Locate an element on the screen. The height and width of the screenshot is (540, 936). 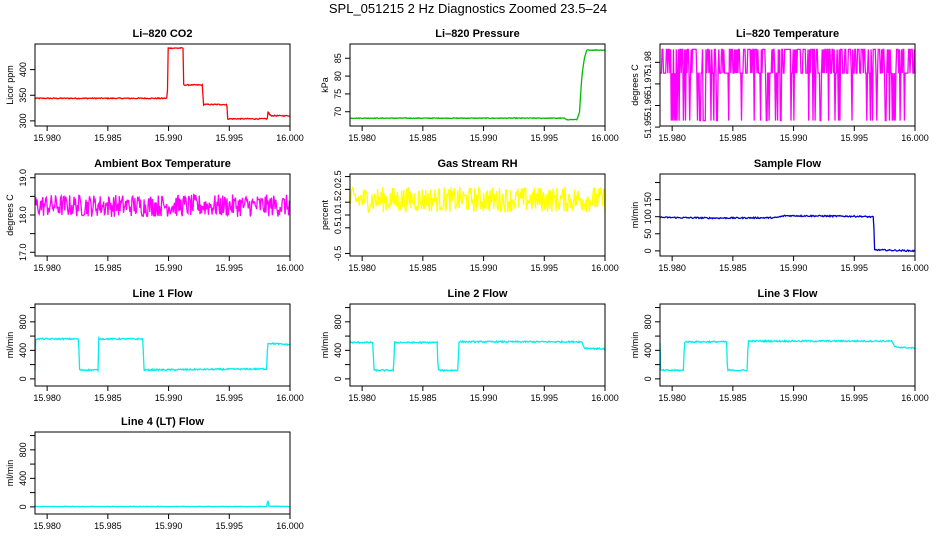
y-axis: 17.0 18.0 19.0 is located at coordinates (26, 215).